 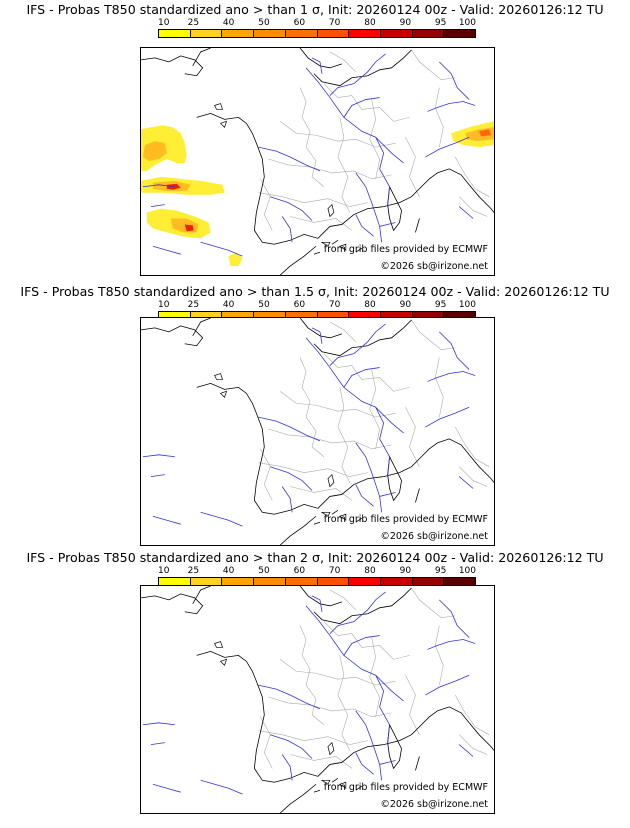 What do you see at coordinates (235, 259) in the screenshot?
I see `prob-area-mediterranean` at bounding box center [235, 259].